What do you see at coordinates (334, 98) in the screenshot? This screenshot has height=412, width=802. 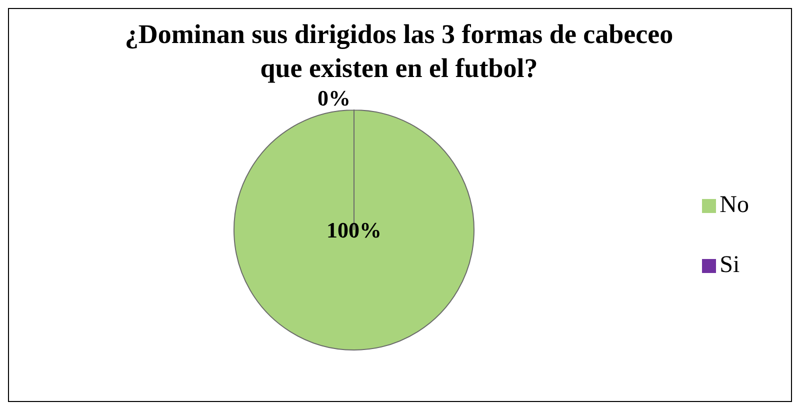 I see `text: 0%` at bounding box center [334, 98].